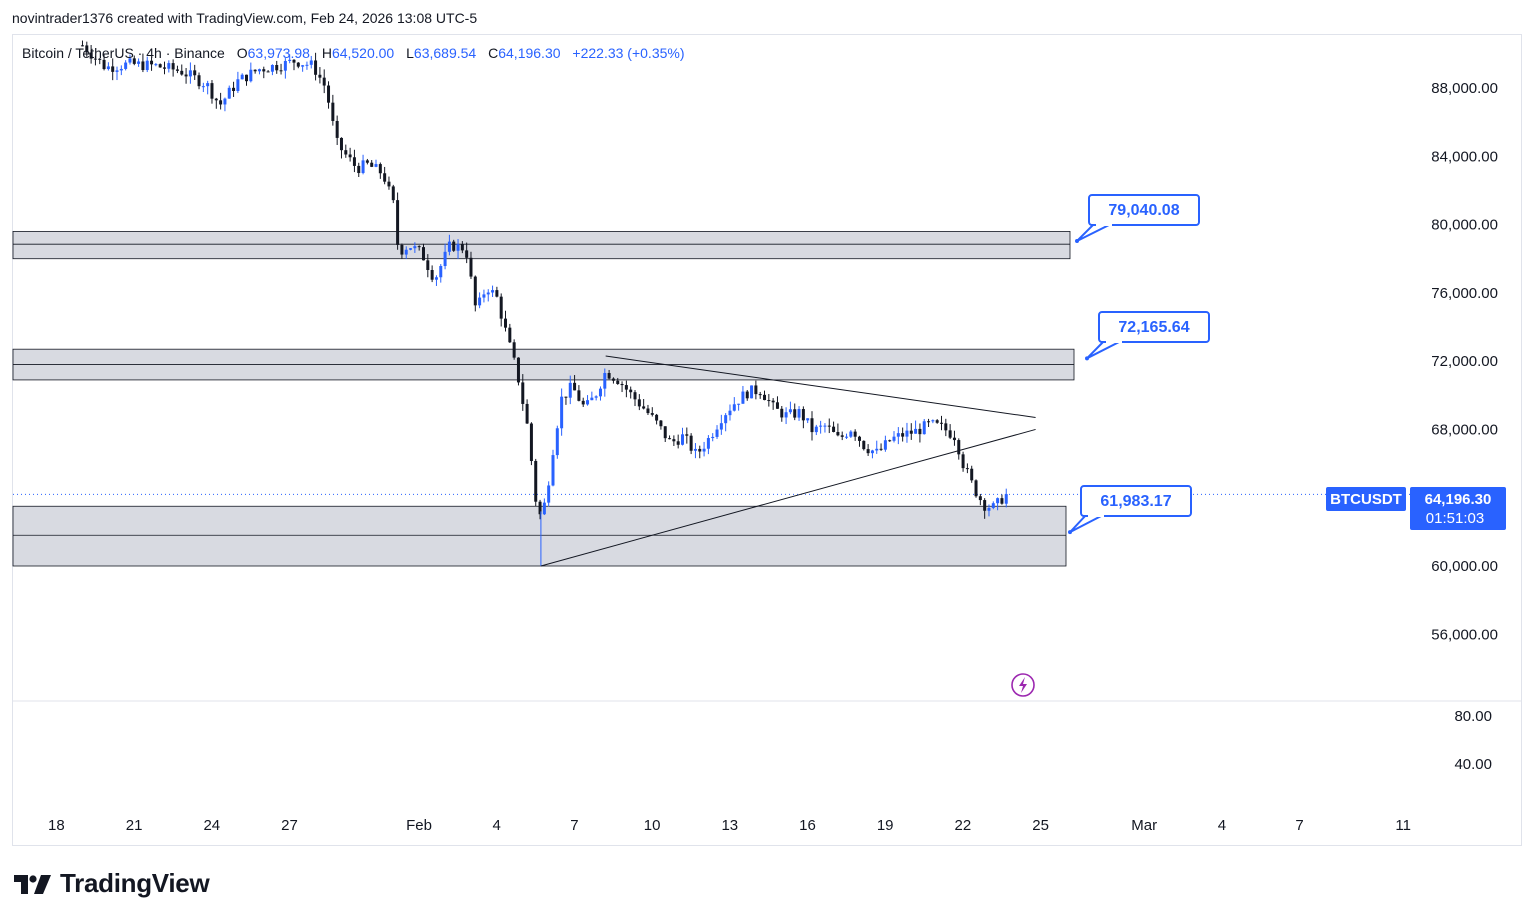 Image resolution: width=1534 pixels, height=920 pixels. I want to click on time-axis: 18 21 24 27 Feb 4 7 10 13 16 19 22 25 Mar 4 7 11, so click(729, 825).